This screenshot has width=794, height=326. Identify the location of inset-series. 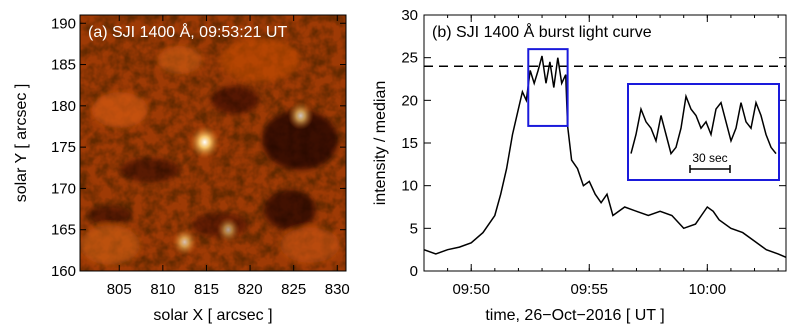
(703, 124).